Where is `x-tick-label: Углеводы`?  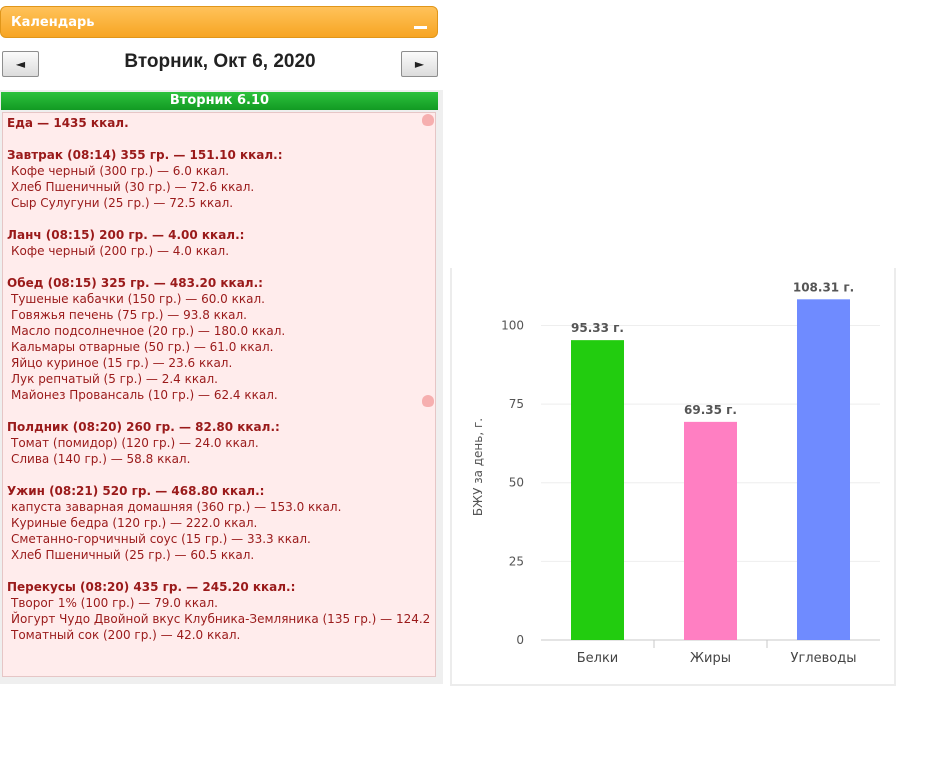 x-tick-label: Углеводы is located at coordinates (824, 658).